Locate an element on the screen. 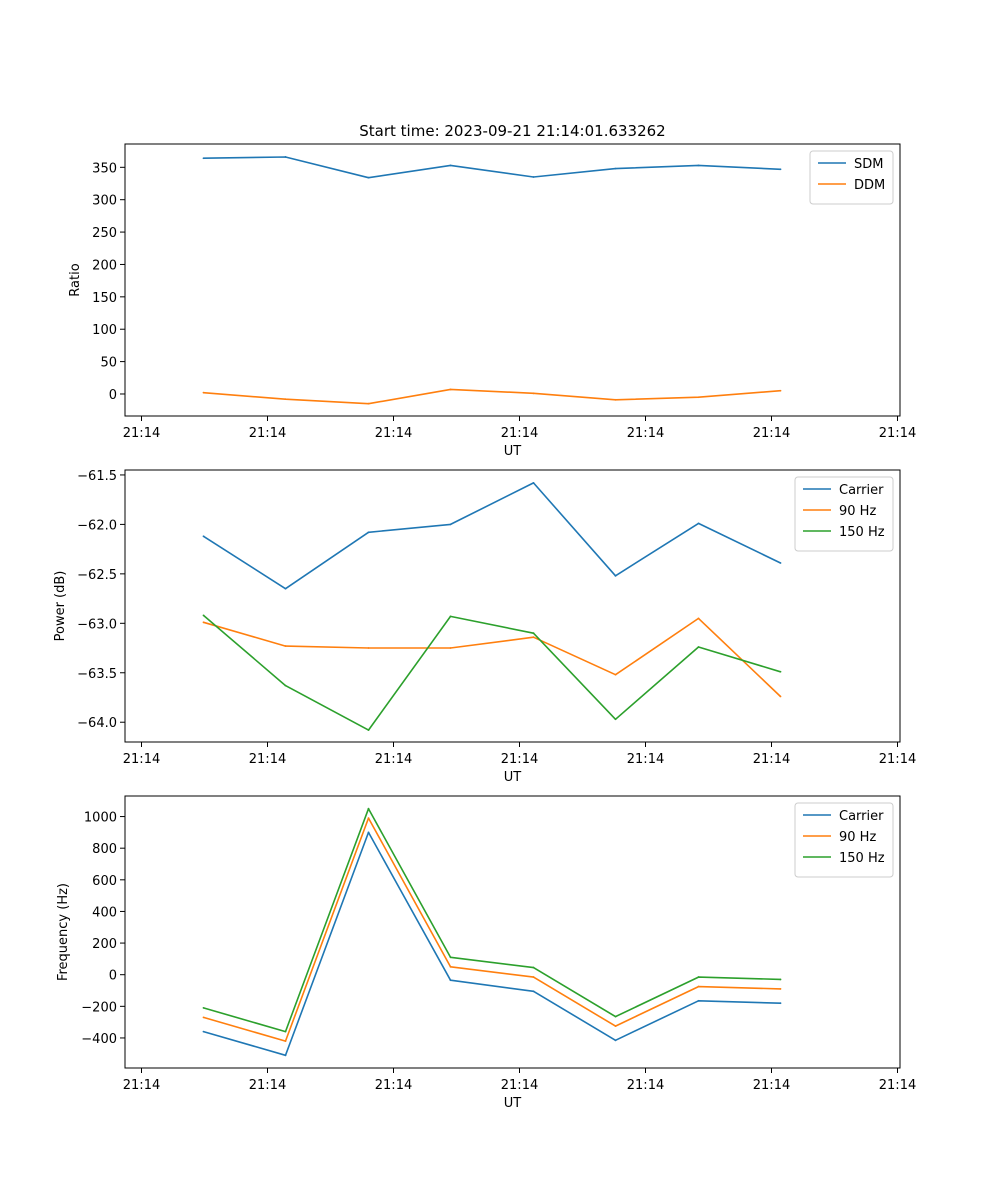 The image size is (1000, 1200). y-tick-label: 350 is located at coordinates (104, 168).